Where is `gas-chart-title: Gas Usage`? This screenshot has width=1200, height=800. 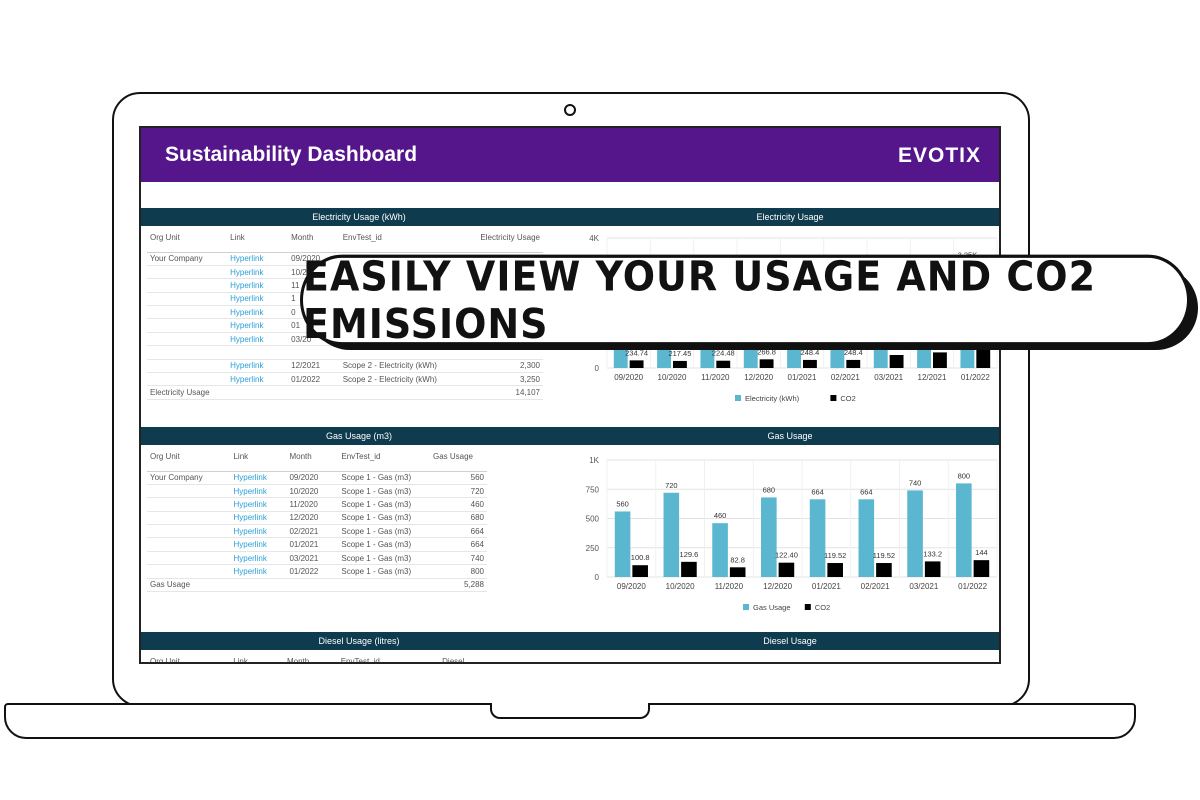
gas-chart-title: Gas Usage is located at coordinates (788, 436).